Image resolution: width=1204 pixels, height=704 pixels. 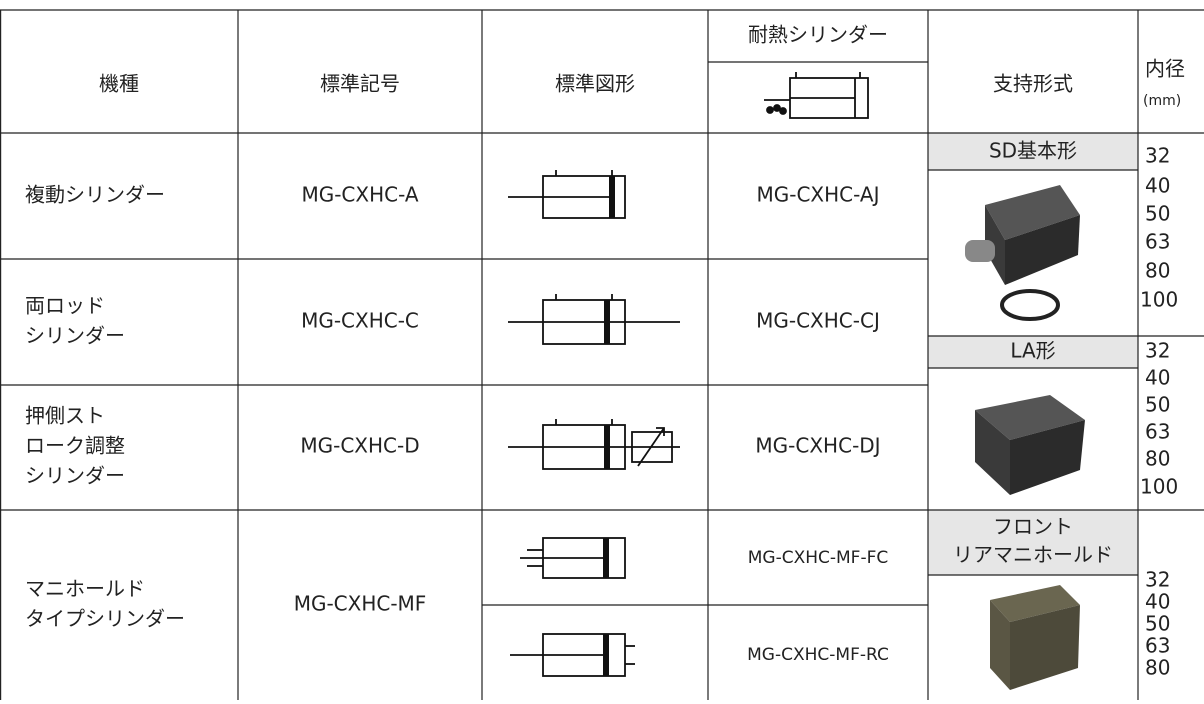 What do you see at coordinates (1033, 84) in the screenshot?
I see `header-cell: 支持形式` at bounding box center [1033, 84].